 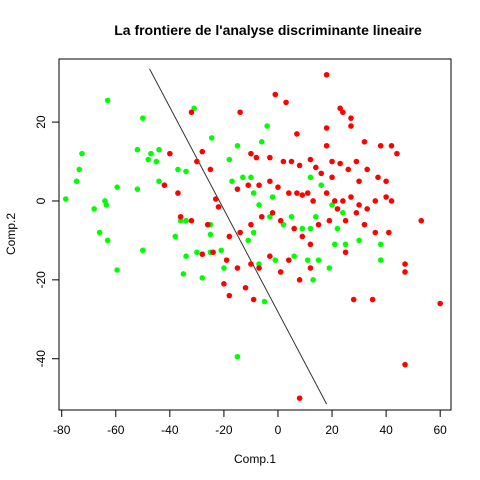 I want to click on x-tick-label: -20, so click(x=224, y=430).